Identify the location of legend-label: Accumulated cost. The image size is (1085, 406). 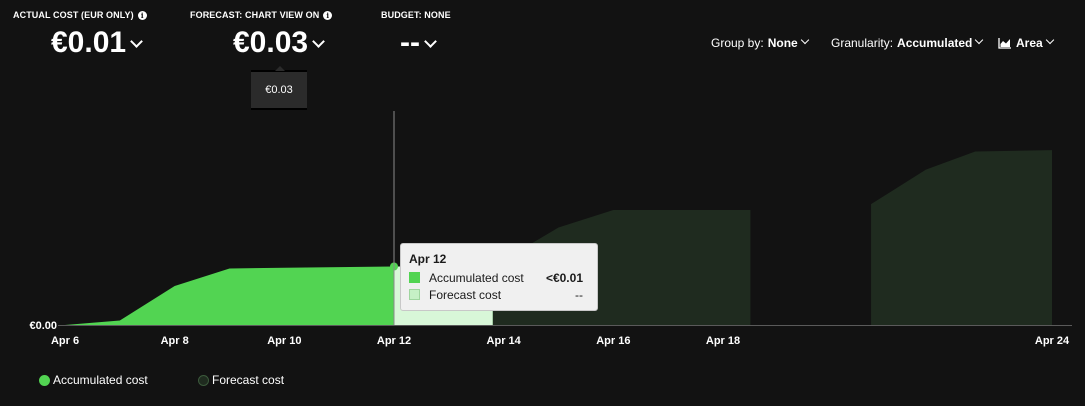
(100, 380).